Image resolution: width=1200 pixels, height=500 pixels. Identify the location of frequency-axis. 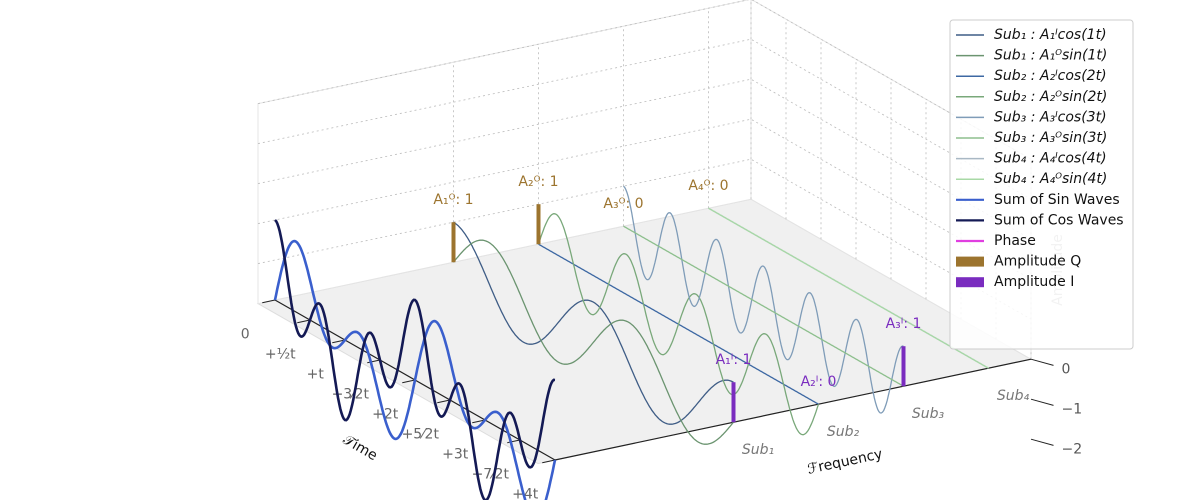
(793, 409).